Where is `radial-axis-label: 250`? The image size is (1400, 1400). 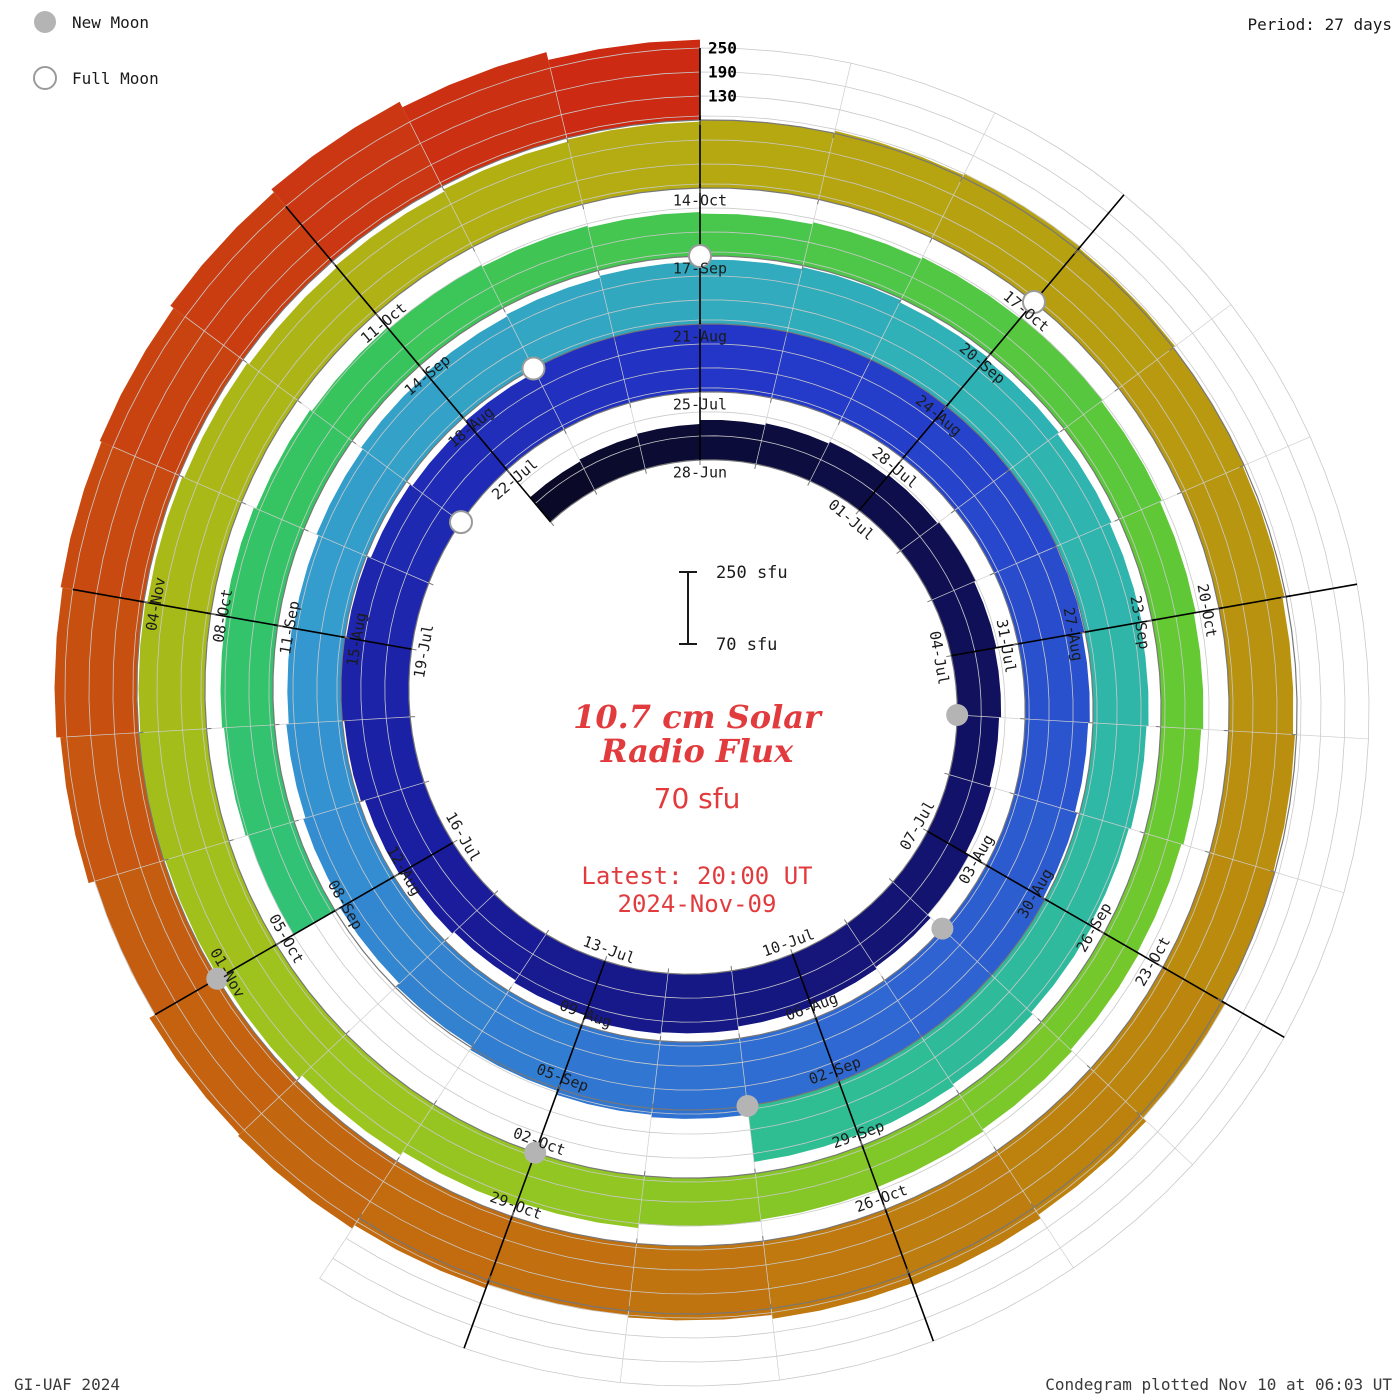
radial-axis-label: 250 is located at coordinates (722, 48).